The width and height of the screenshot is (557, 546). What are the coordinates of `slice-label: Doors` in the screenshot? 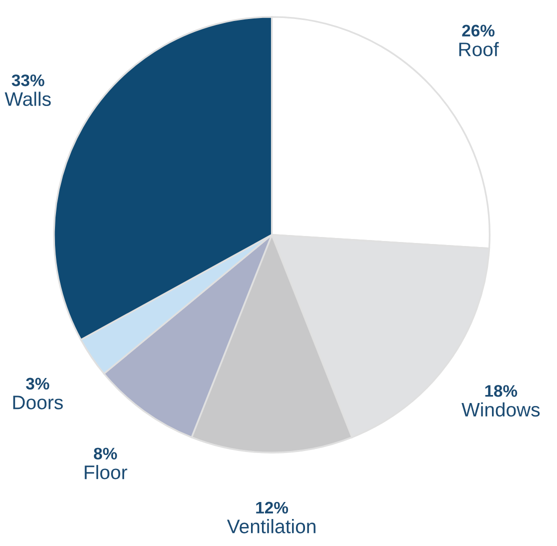 It's located at (38, 403).